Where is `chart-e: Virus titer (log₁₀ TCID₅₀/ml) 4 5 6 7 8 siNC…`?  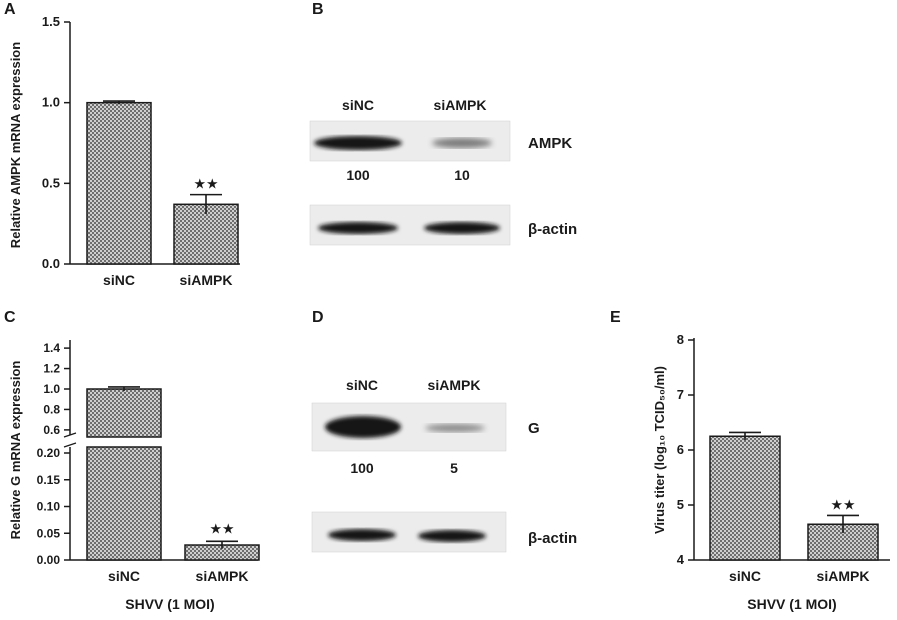
chart-e: Virus titer (log₁₀ TCID₅₀/ml) 4 5 6 7 8 siNC… is located at coordinates (771, 472).